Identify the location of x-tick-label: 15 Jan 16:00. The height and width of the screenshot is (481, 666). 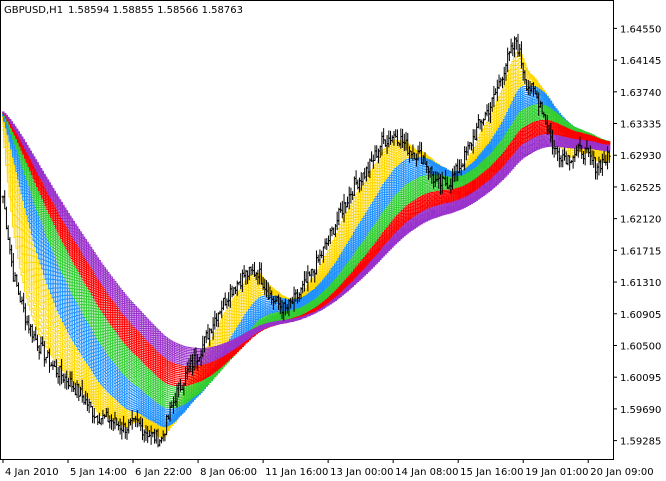
(491, 472).